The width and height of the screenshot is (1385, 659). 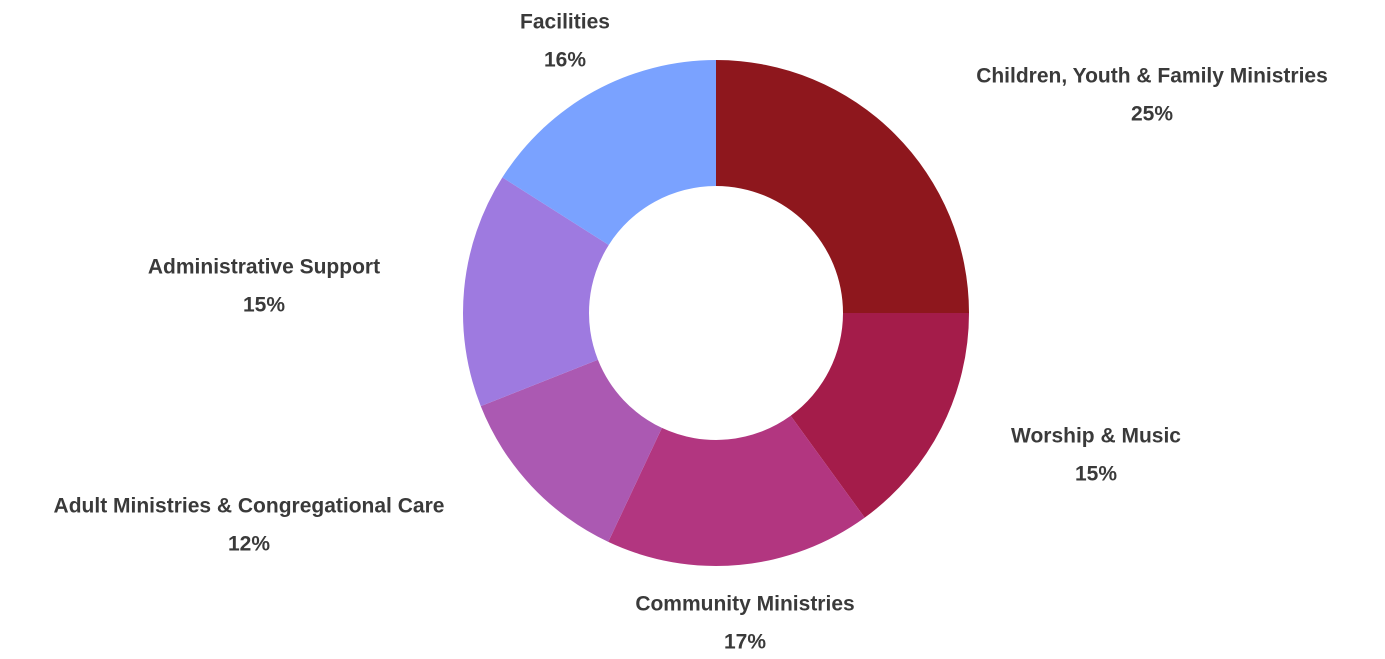 What do you see at coordinates (571, 450) in the screenshot?
I see `slice-adult-ministries-and-congregational-care` at bounding box center [571, 450].